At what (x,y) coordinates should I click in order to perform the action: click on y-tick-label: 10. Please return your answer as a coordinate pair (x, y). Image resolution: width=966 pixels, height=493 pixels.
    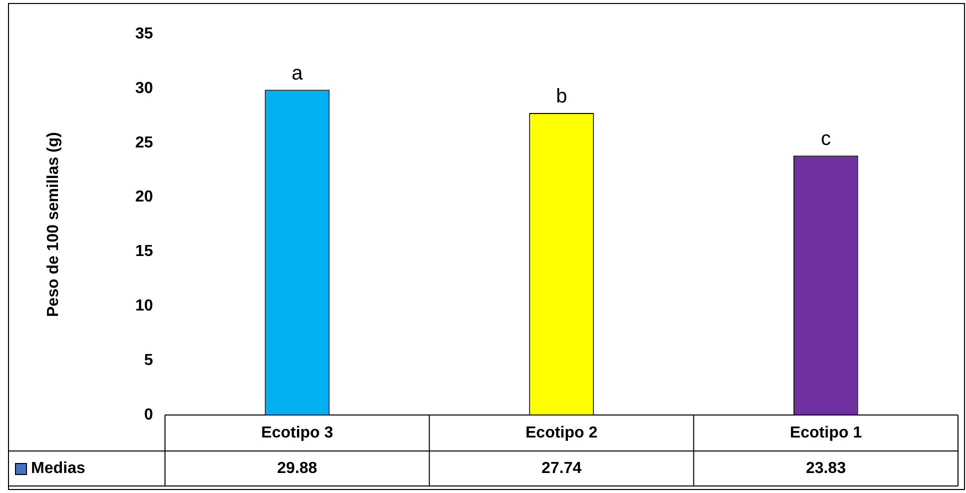
    Looking at the image, I should click on (144, 306).